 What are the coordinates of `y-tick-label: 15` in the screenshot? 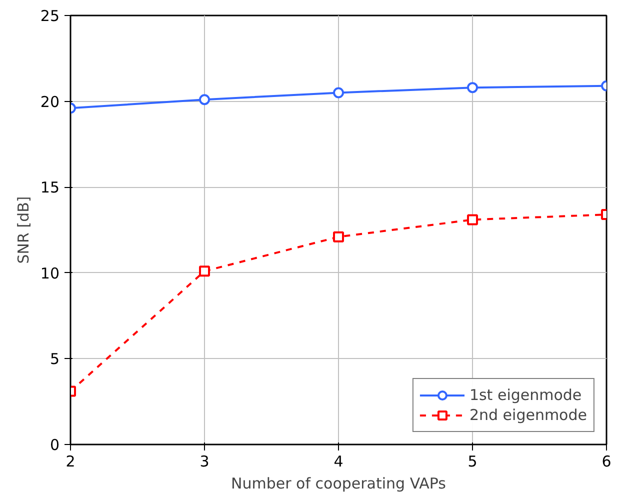 It's located at (50, 187).